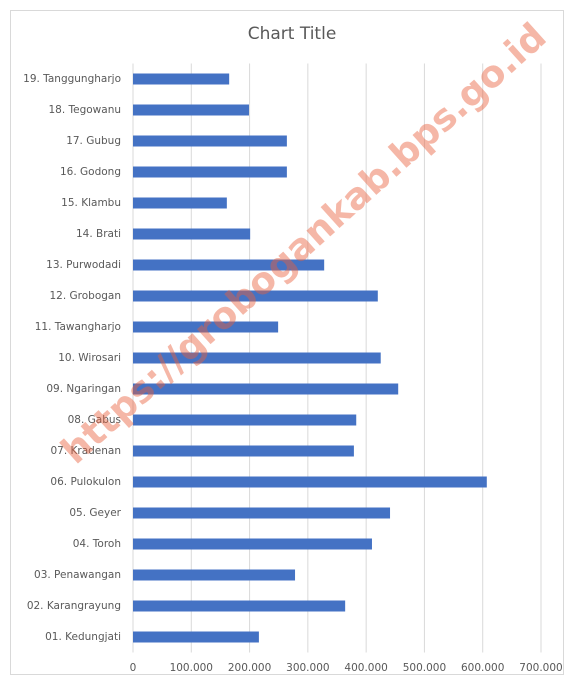 This screenshot has width=574, height=683. I want to click on x-tick-label: 500.000, so click(424, 668).